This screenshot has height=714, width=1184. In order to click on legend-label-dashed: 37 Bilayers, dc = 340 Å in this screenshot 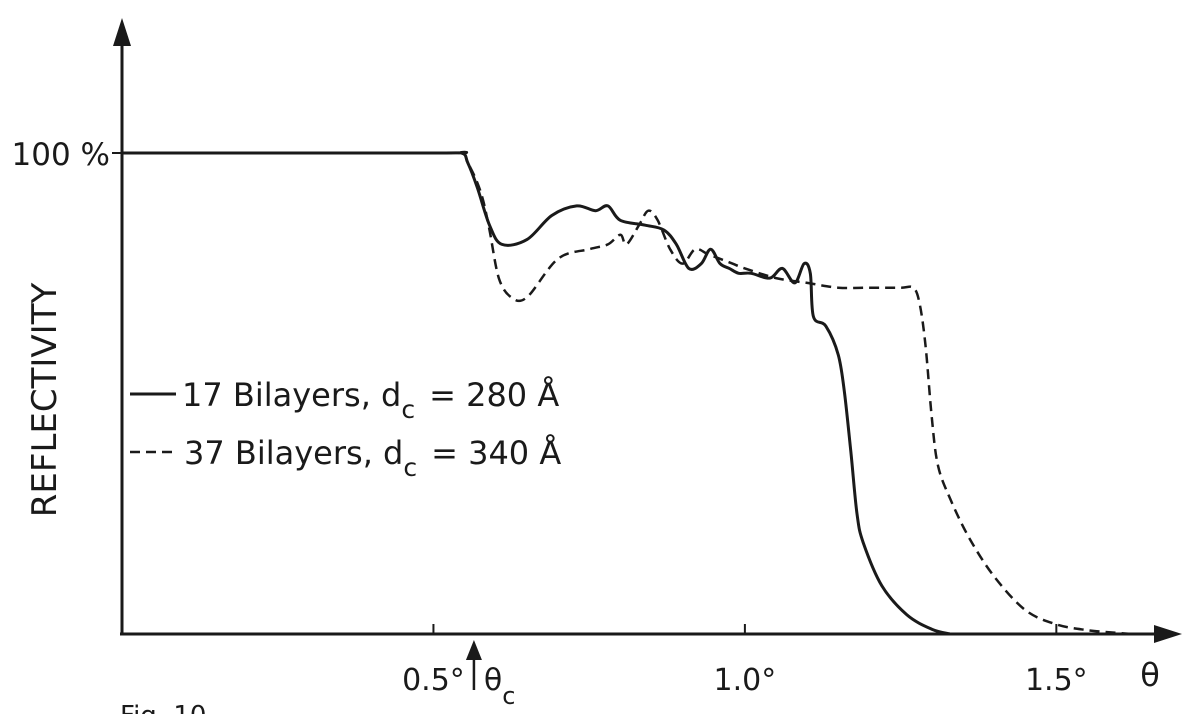, I will do `click(372, 458)`.